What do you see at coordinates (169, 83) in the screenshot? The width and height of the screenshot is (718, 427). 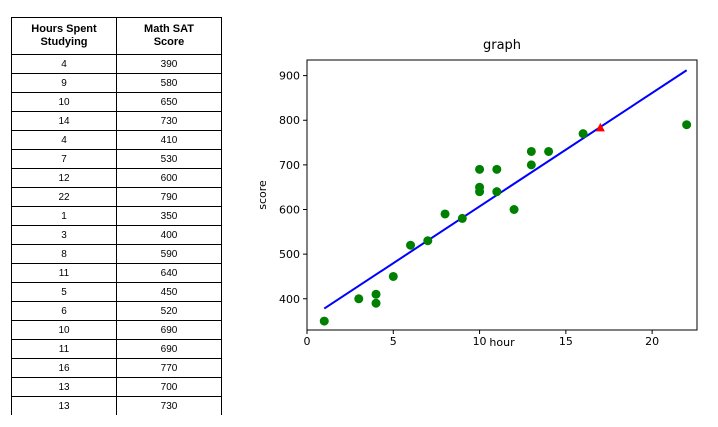 I see `score-cell: 580` at bounding box center [169, 83].